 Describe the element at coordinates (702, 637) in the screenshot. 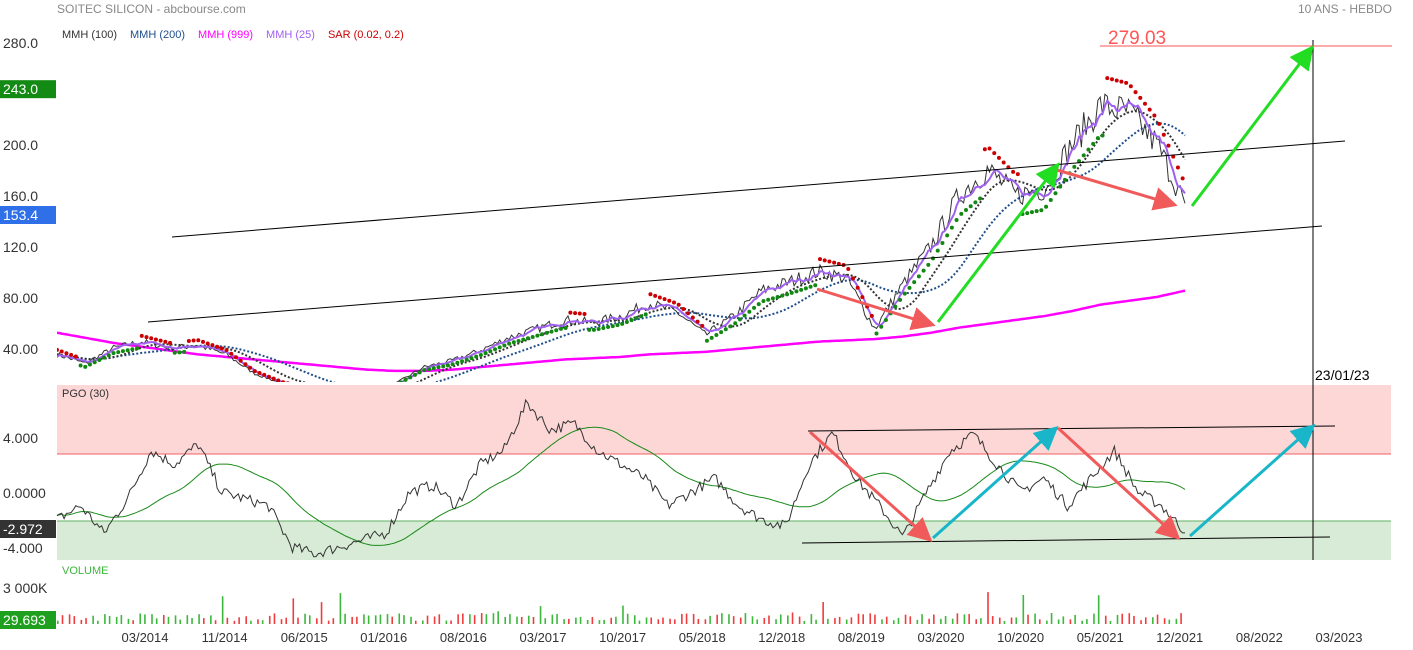

I see `x-tick-label: 05/2018` at that location.